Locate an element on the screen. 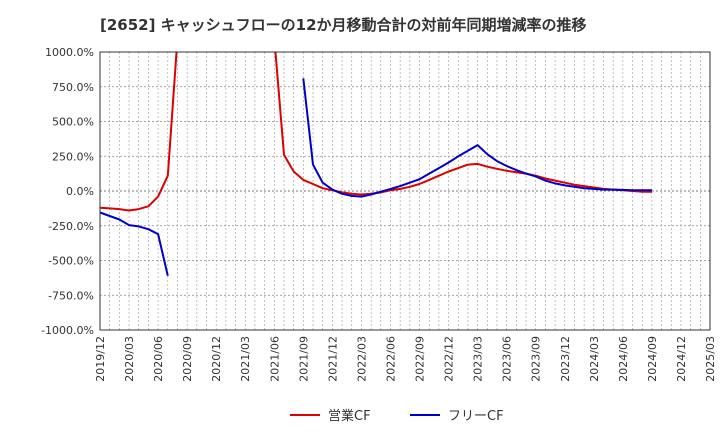  x-tick-label: 2024/09 is located at coordinates (652, 359).